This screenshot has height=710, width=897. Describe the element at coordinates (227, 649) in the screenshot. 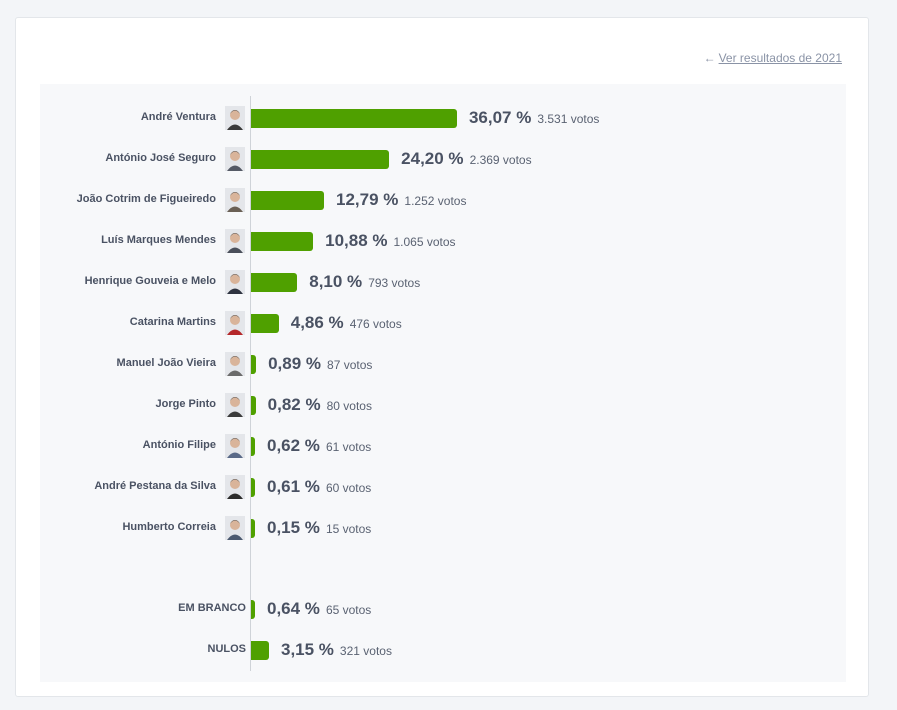

I see `candidate-name: NULOS` at that location.